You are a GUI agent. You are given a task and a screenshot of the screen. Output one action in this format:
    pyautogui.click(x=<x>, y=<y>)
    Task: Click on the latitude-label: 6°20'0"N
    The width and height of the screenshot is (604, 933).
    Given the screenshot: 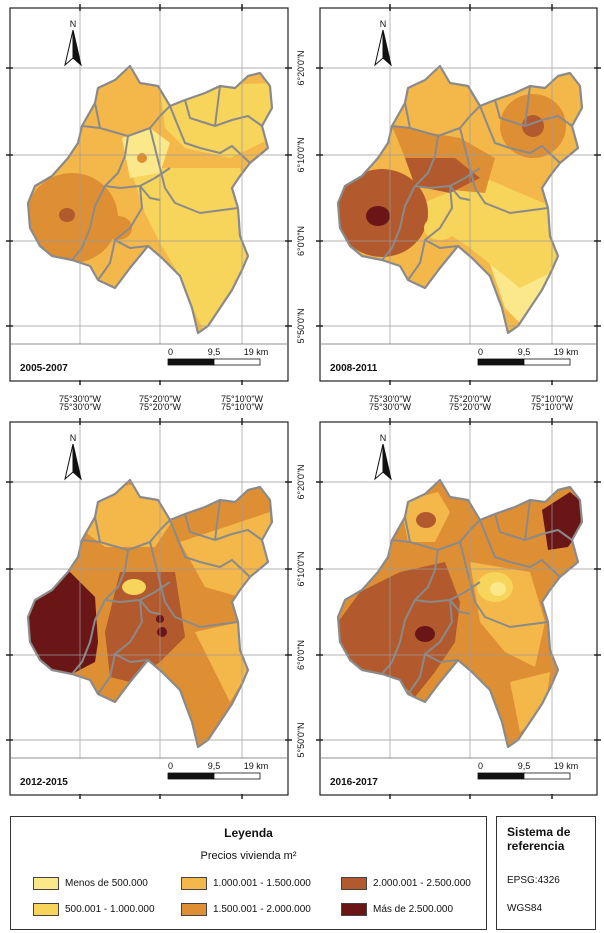 What is the action you would take?
    pyautogui.click(x=301, y=67)
    